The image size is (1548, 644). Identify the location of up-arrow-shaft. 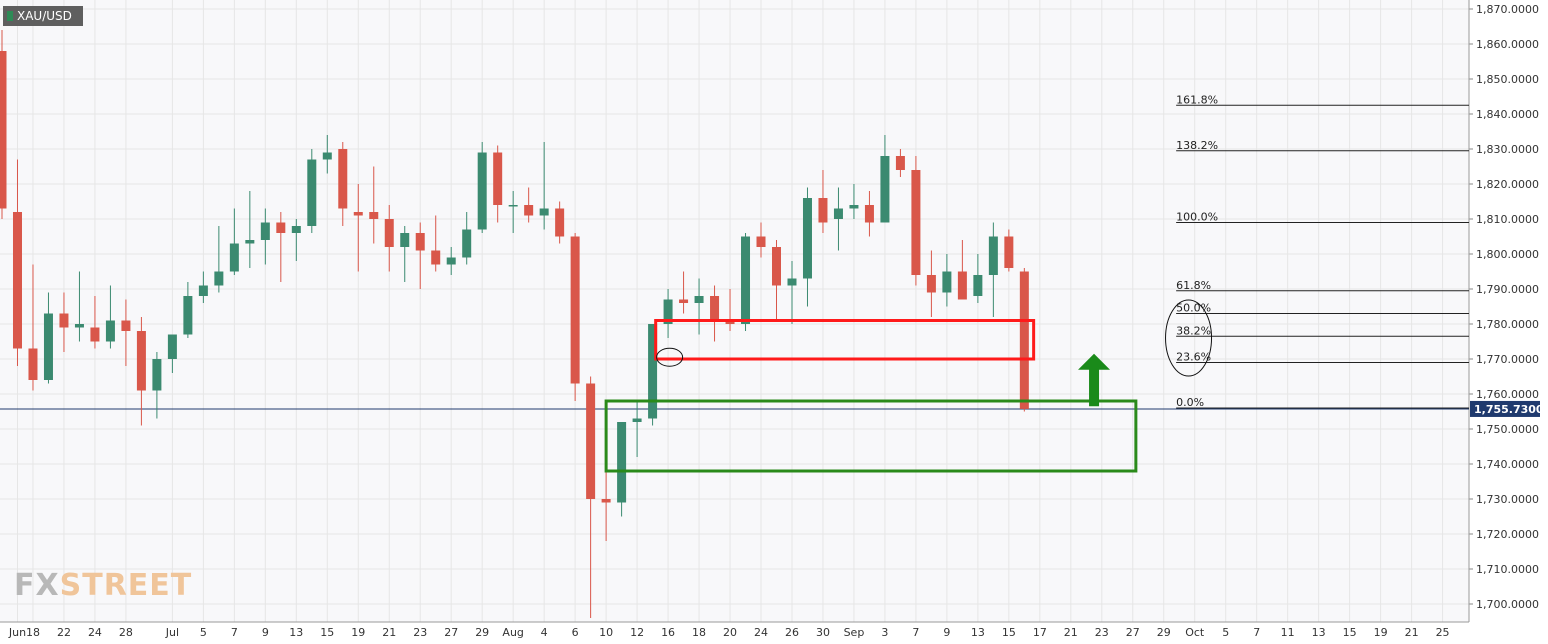
(1094, 387).